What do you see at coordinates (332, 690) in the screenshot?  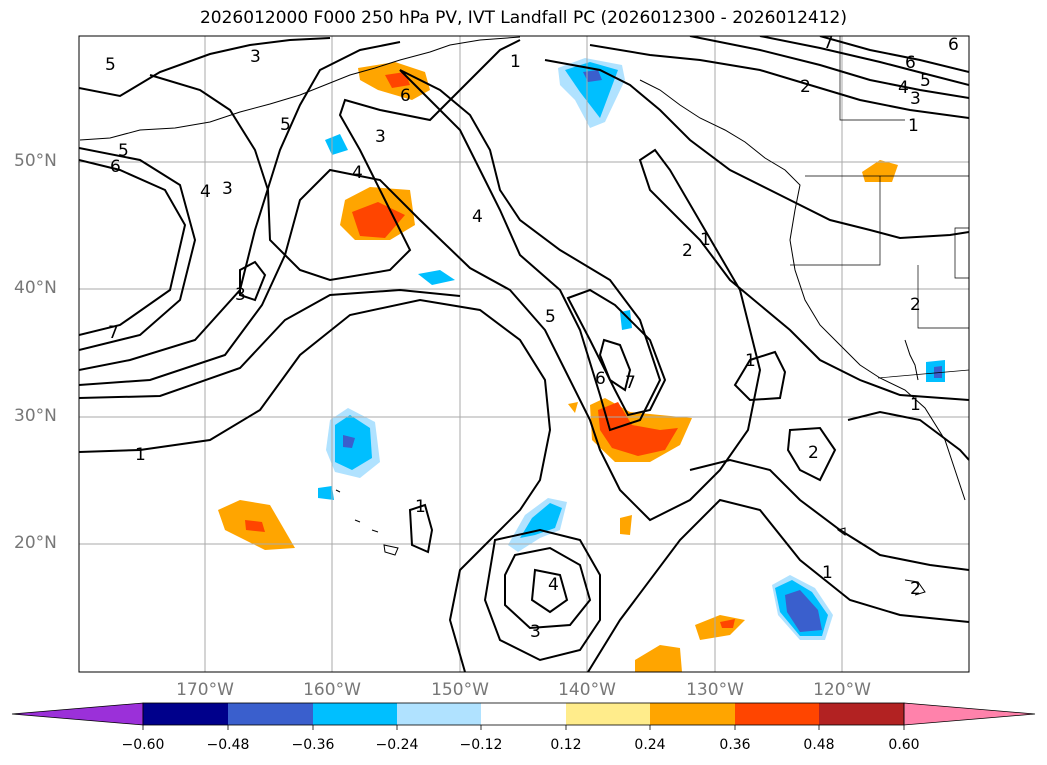 I see `lon-label: 160°W` at bounding box center [332, 690].